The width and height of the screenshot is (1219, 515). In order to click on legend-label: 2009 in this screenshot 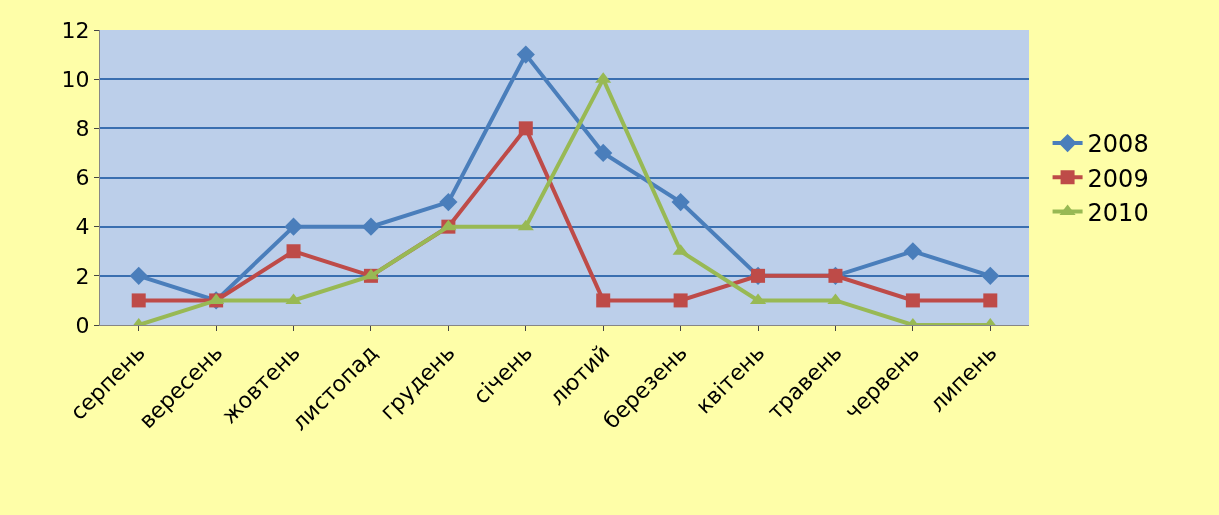, I will do `click(1118, 178)`.